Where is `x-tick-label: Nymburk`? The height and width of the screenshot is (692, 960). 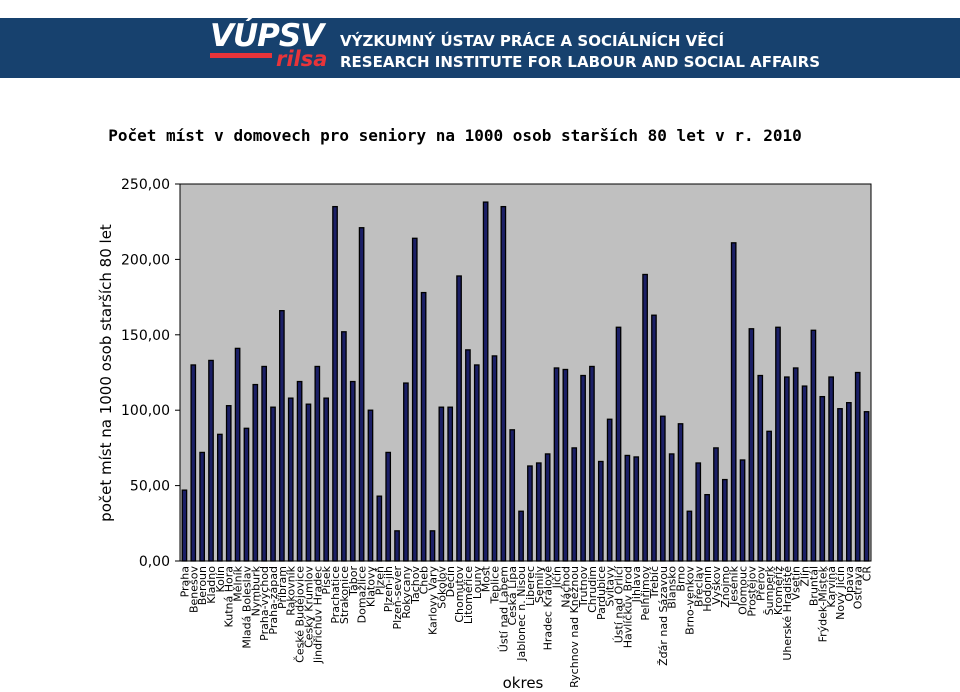
x-tick-label: Nymburk is located at coordinates (255, 590).